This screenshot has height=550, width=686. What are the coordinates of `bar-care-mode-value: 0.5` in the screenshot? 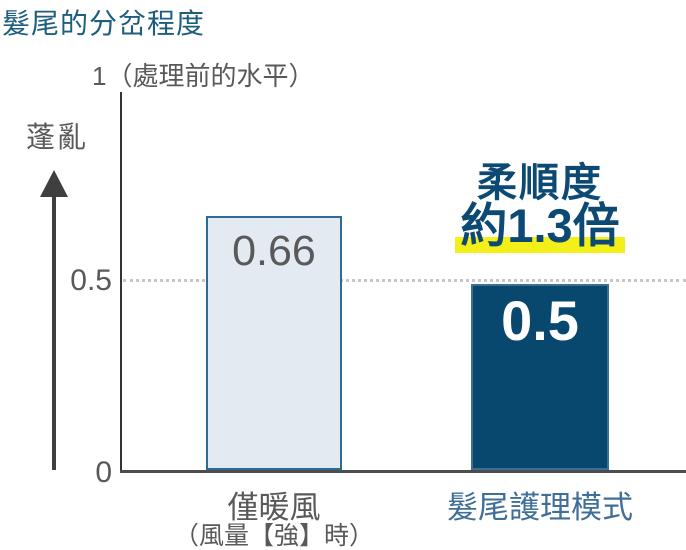 It's located at (540, 320).